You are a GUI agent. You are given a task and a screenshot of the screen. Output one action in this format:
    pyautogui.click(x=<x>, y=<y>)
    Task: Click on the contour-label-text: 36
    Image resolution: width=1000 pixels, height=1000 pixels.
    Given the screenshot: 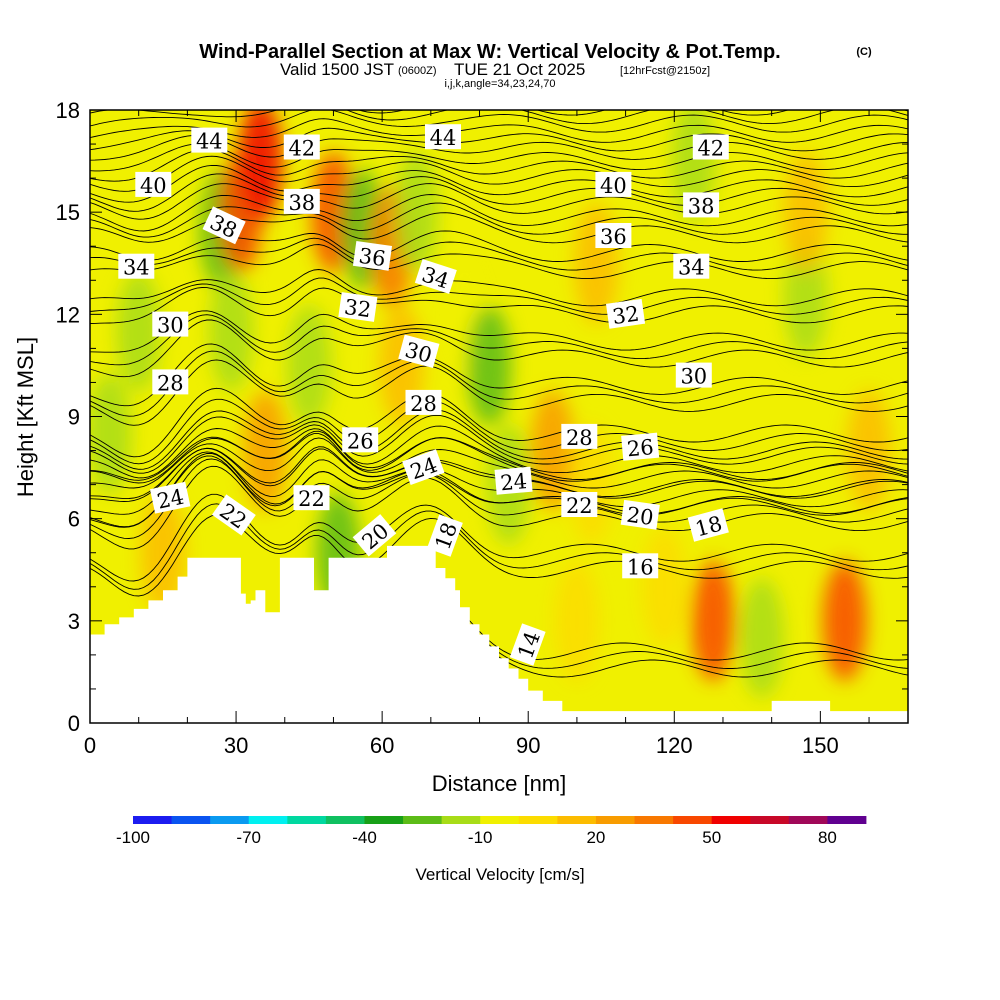 What is the action you would take?
    pyautogui.click(x=372, y=257)
    